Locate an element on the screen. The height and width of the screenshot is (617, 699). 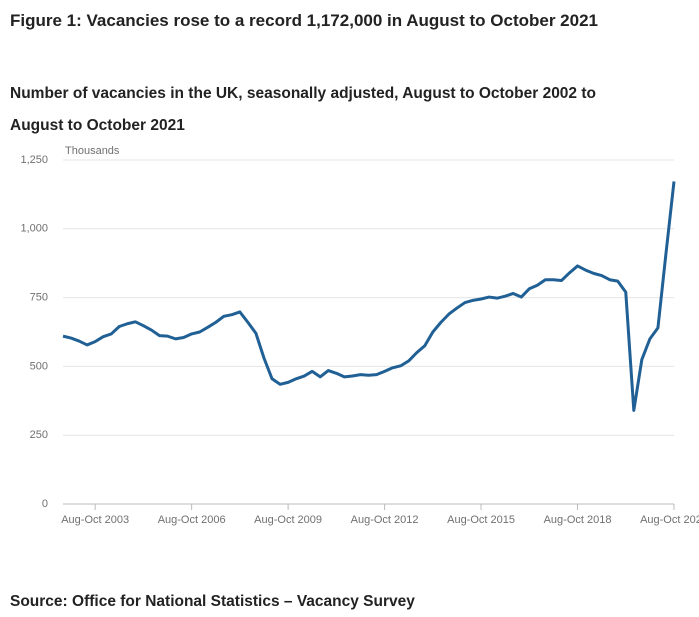
x-tick-label: Aug-Oct 2009 is located at coordinates (288, 520).